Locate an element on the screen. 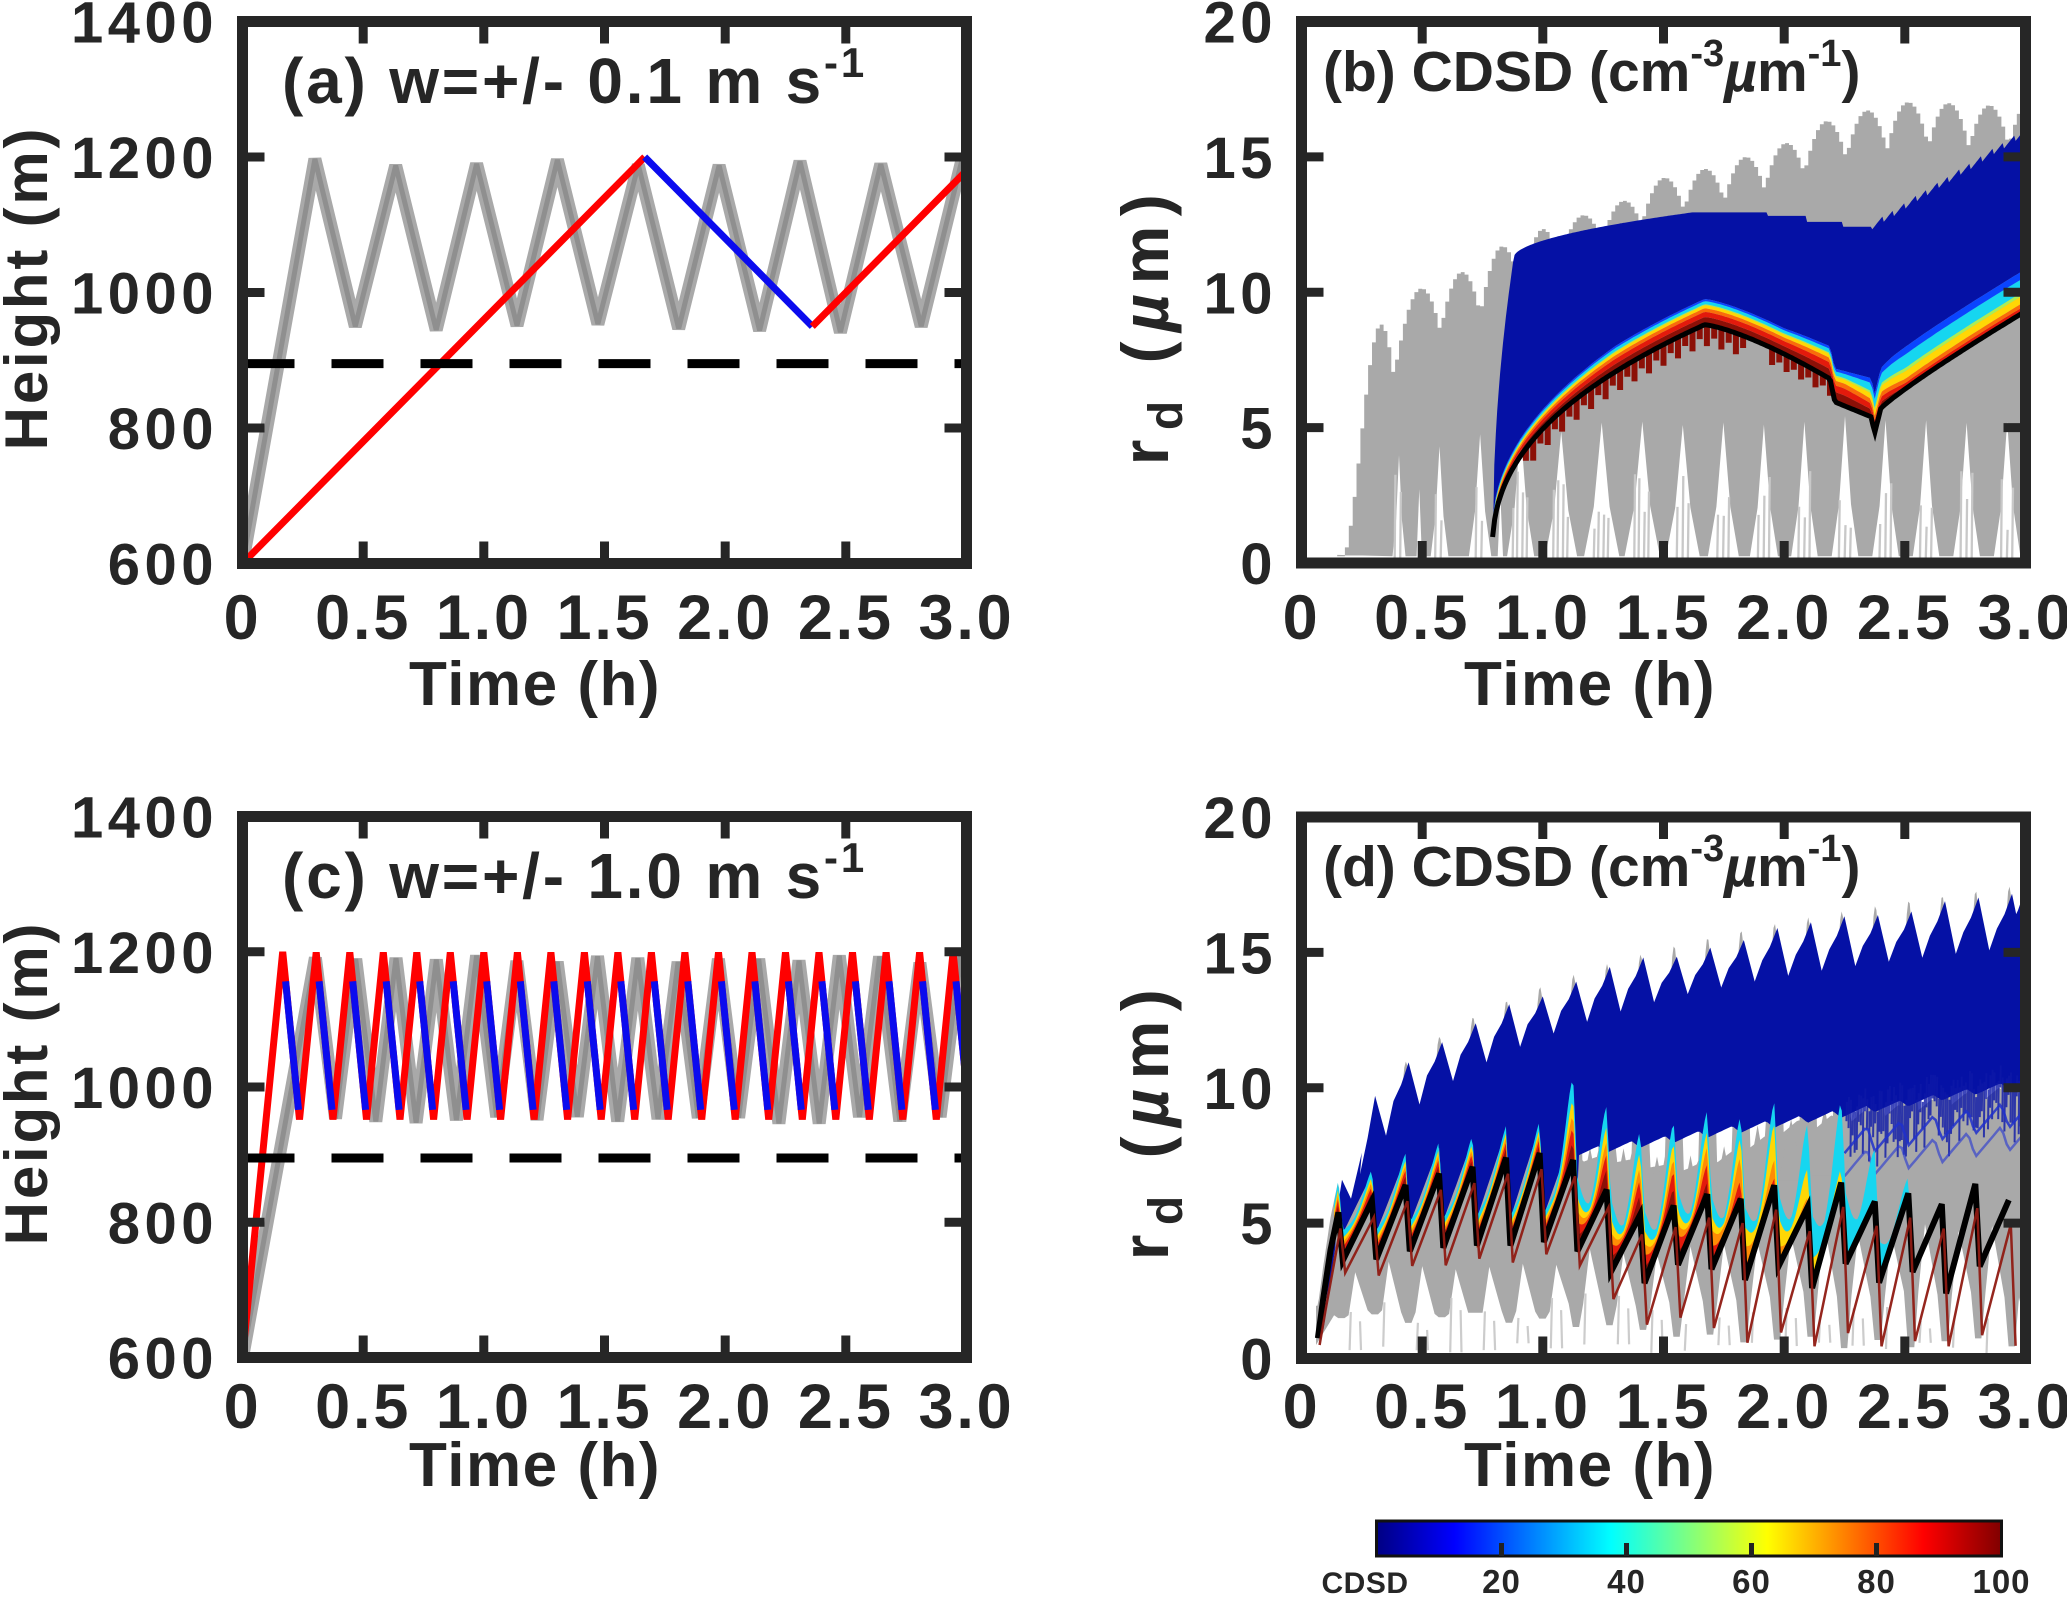 The image size is (2067, 1598). svg-text: (c) w=+/- 1.0 m s-1 is located at coordinates (574, 873).